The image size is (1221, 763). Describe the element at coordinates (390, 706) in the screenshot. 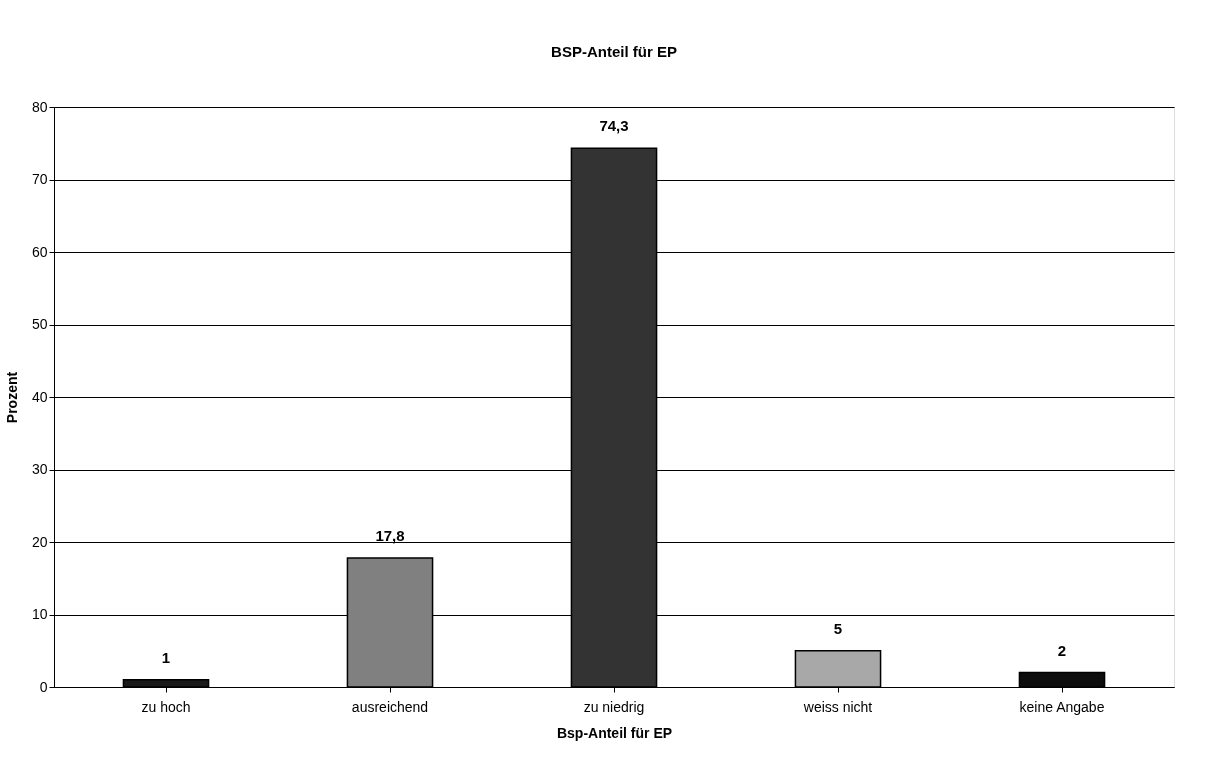

I see `x-tick-label: ausreichend` at that location.